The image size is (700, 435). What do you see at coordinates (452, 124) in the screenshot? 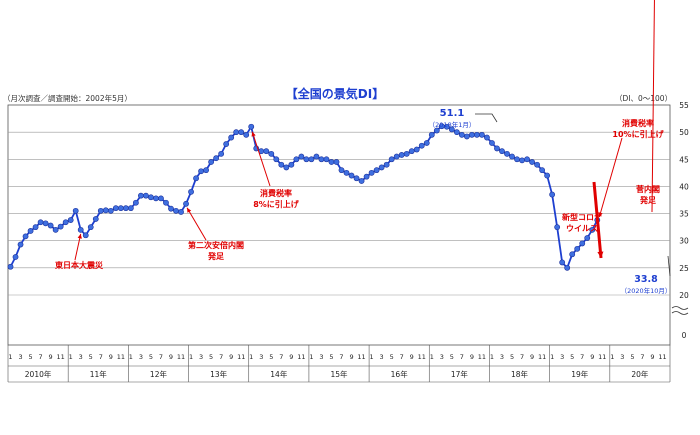
I see `annotation-line: （2018年1月）` at bounding box center [452, 124].